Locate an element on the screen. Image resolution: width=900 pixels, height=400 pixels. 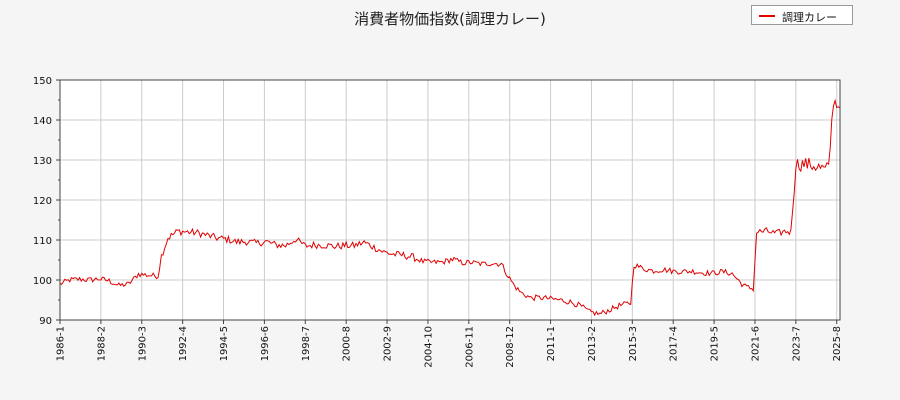
x-tick-label: 2008-12 is located at coordinates (510, 347).